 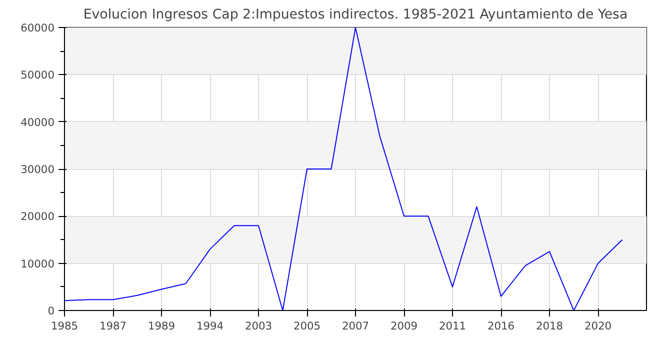 What do you see at coordinates (162, 326) in the screenshot?
I see `x-tick-label: 1989` at bounding box center [162, 326].